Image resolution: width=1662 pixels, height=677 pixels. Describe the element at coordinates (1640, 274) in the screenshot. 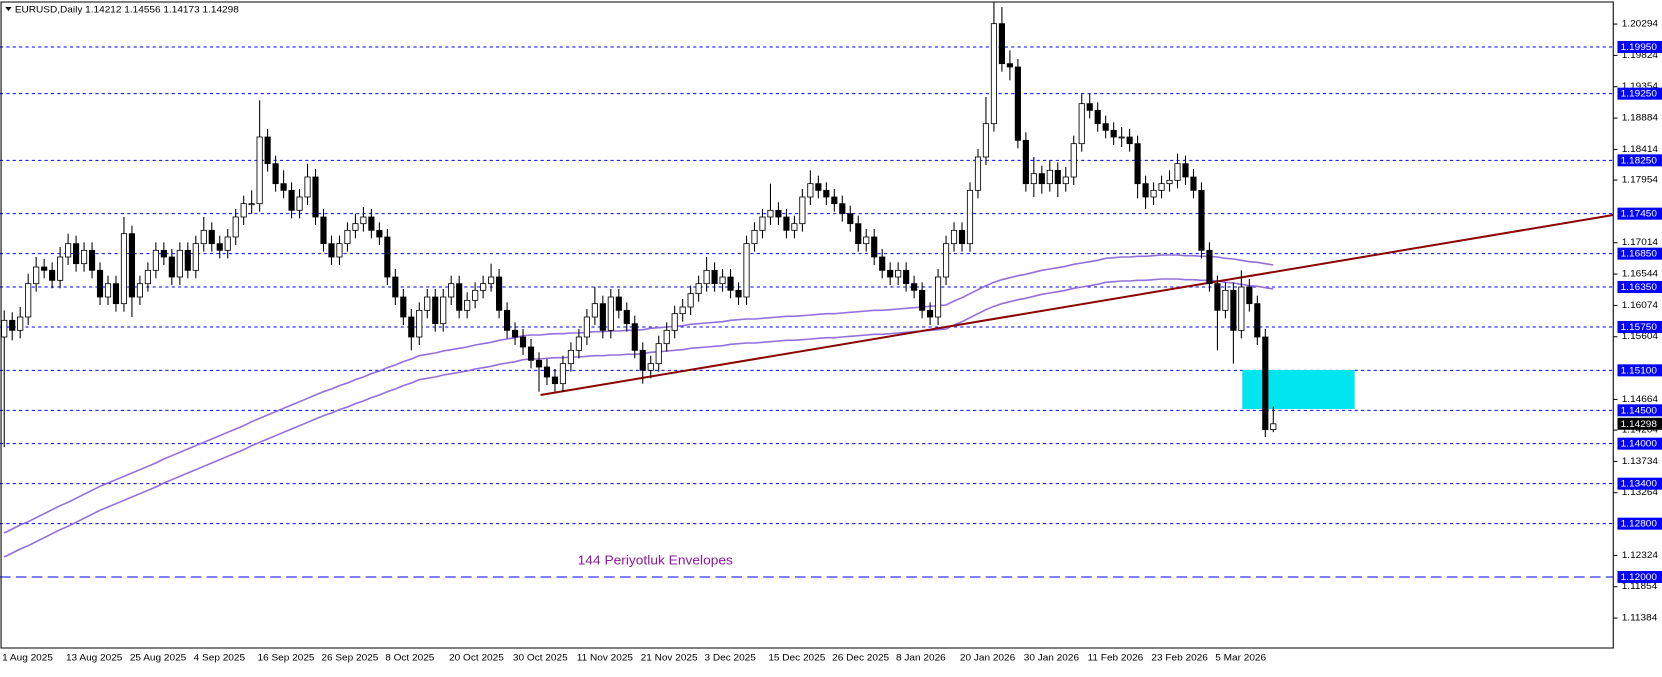

I see `y-tick-label: 1.16544` at that location.